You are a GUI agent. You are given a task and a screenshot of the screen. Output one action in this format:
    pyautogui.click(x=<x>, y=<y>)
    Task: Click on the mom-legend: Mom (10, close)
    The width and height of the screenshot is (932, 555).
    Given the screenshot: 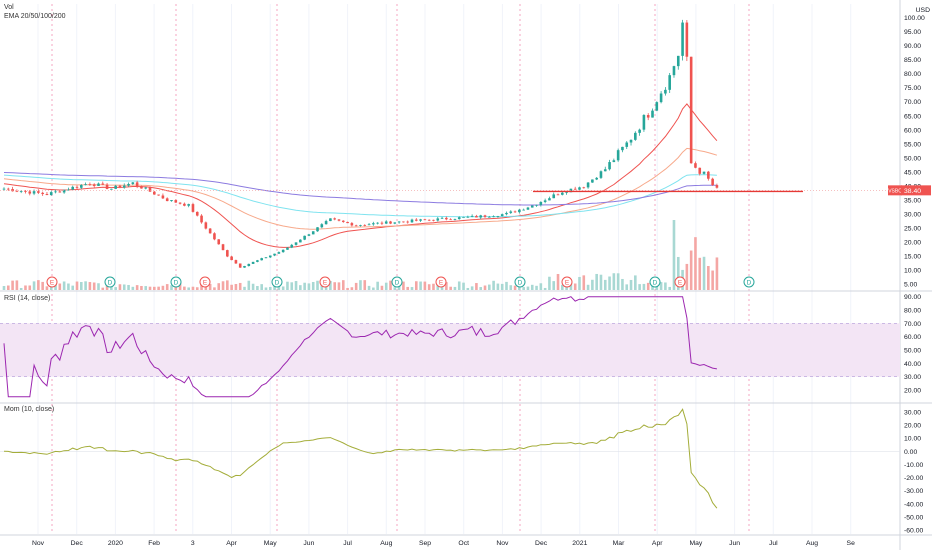 What is the action you would take?
    pyautogui.click(x=29, y=409)
    